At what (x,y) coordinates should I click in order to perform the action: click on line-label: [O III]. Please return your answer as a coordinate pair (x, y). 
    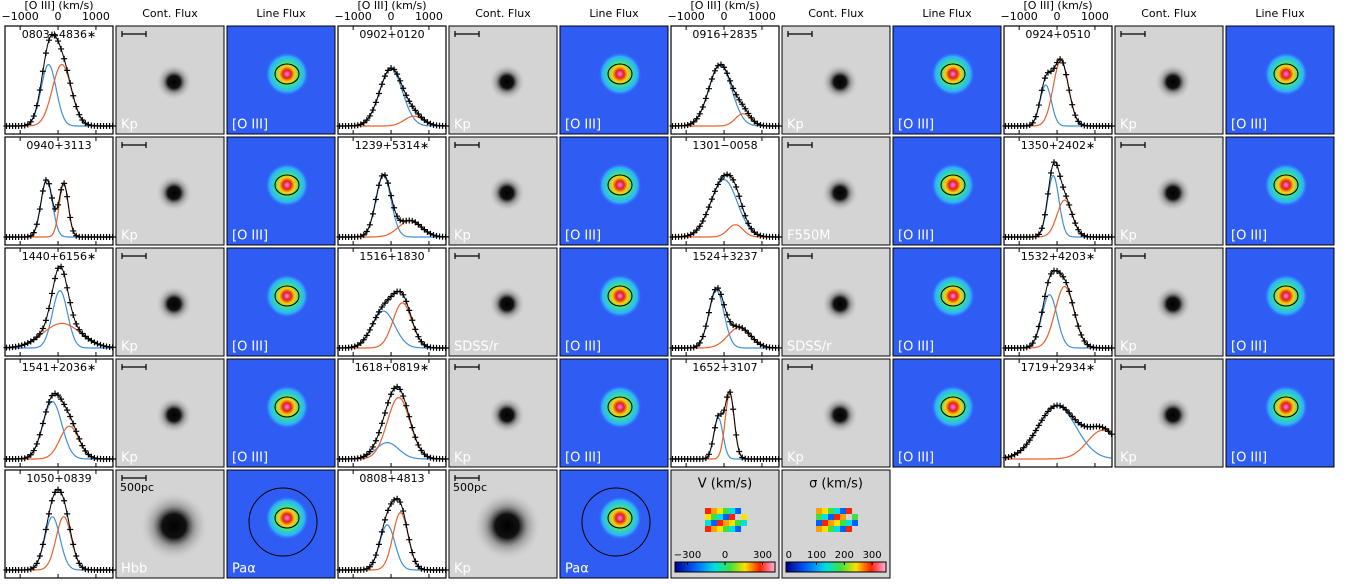
    Looking at the image, I should click on (916, 347).